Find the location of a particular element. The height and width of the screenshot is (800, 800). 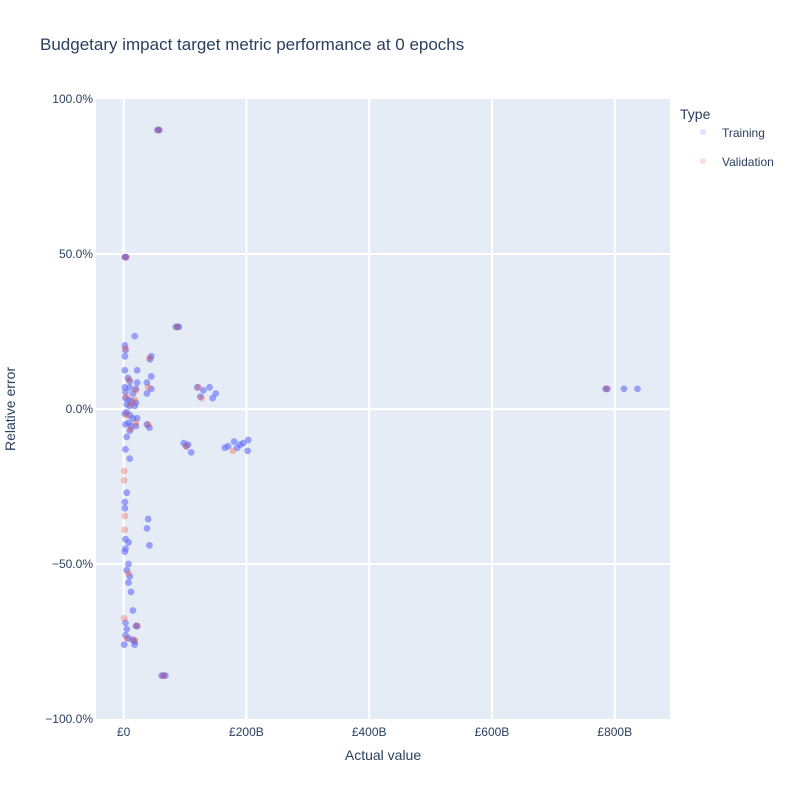

legend-item-training: Training is located at coordinates (732, 133).